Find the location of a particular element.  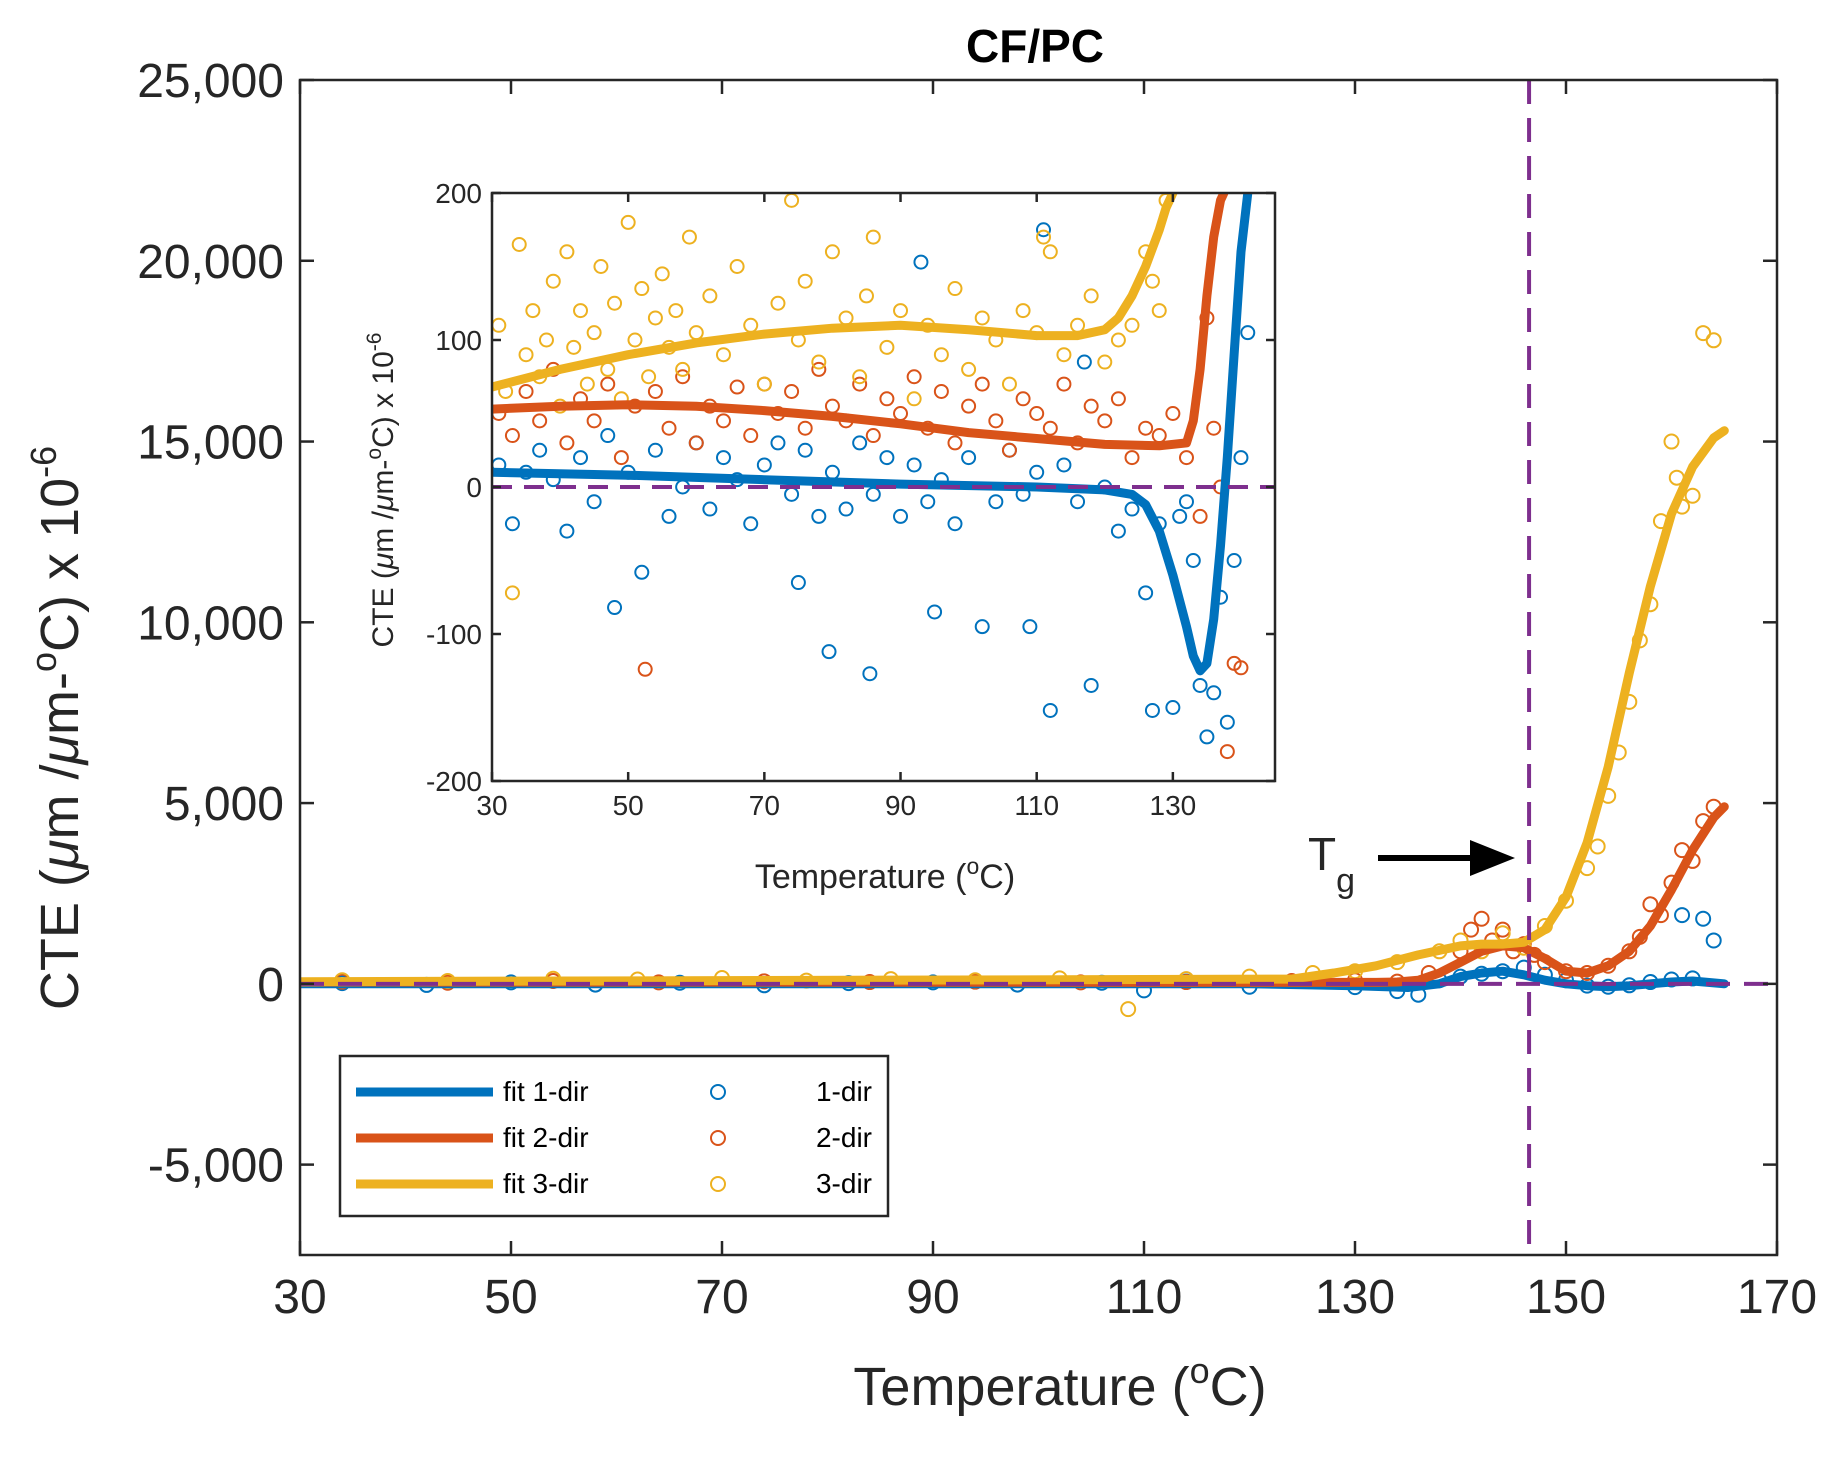

legend-marker-2-dir is located at coordinates (718, 1138).